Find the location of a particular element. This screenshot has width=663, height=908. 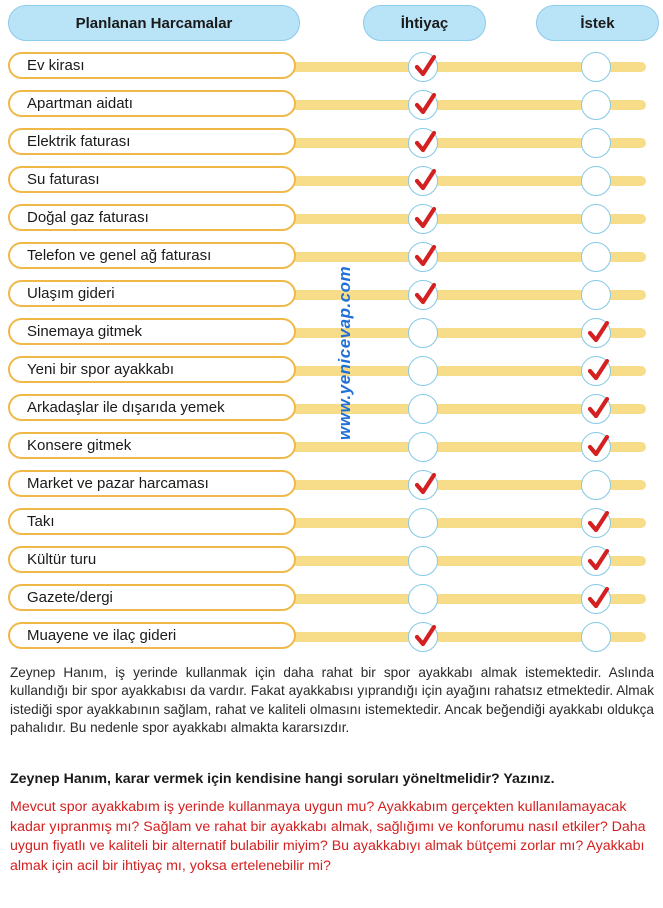

expense-row: Market ve pazar harcaması is located at coordinates (331, 486).